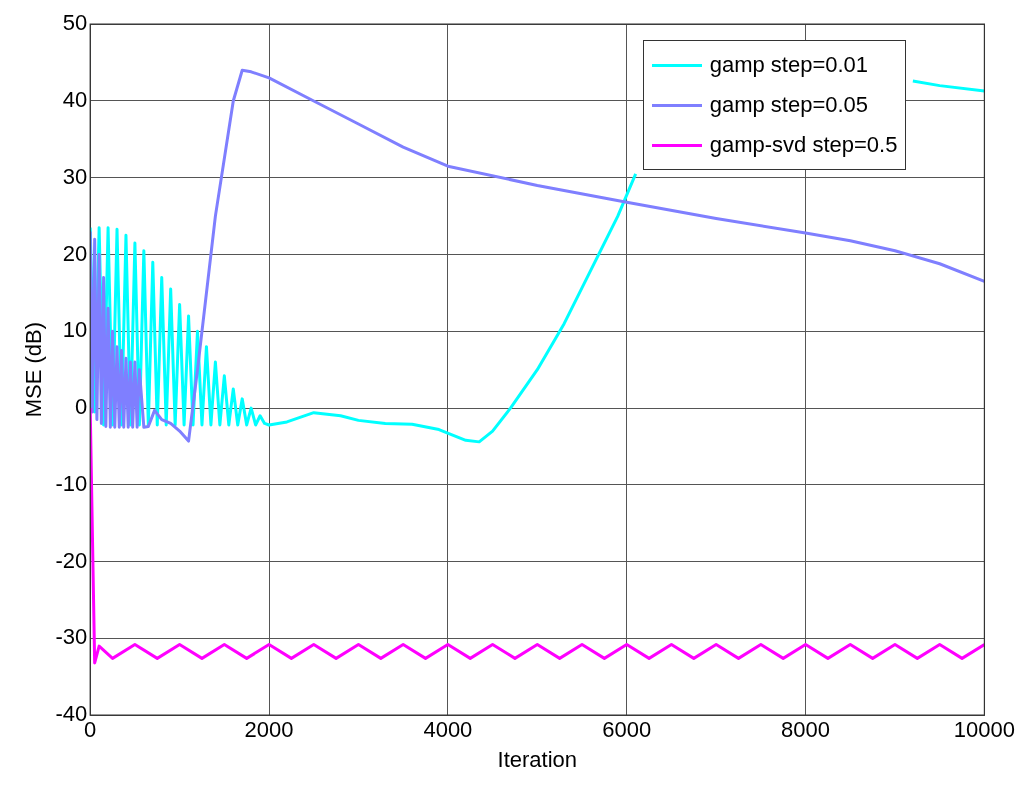 The image size is (1030, 790). Describe the element at coordinates (803, 145) in the screenshot. I see `legend-label: gamp-svd step=0.5` at that location.